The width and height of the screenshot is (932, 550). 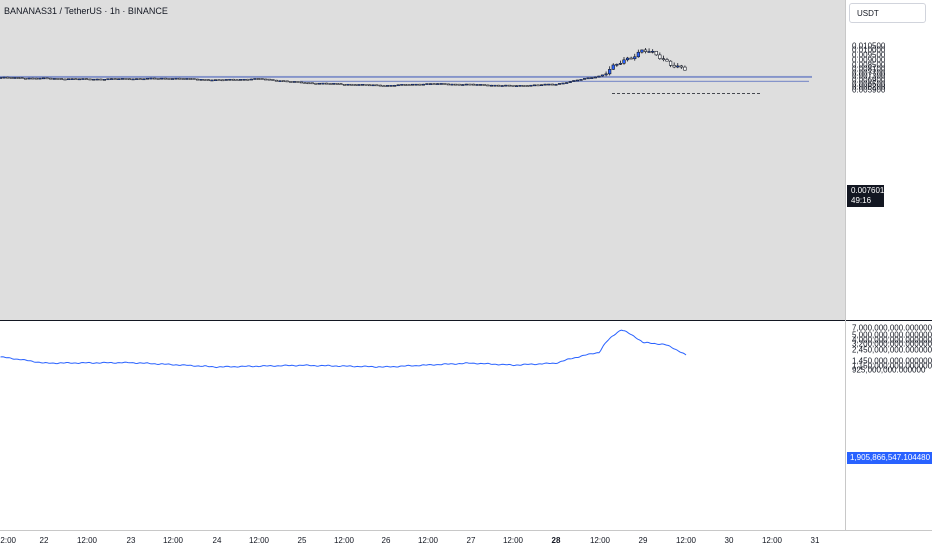 What do you see at coordinates (889, 458) in the screenshot?
I see `indicator-value-badge: 1,905,866,547.104480` at bounding box center [889, 458].